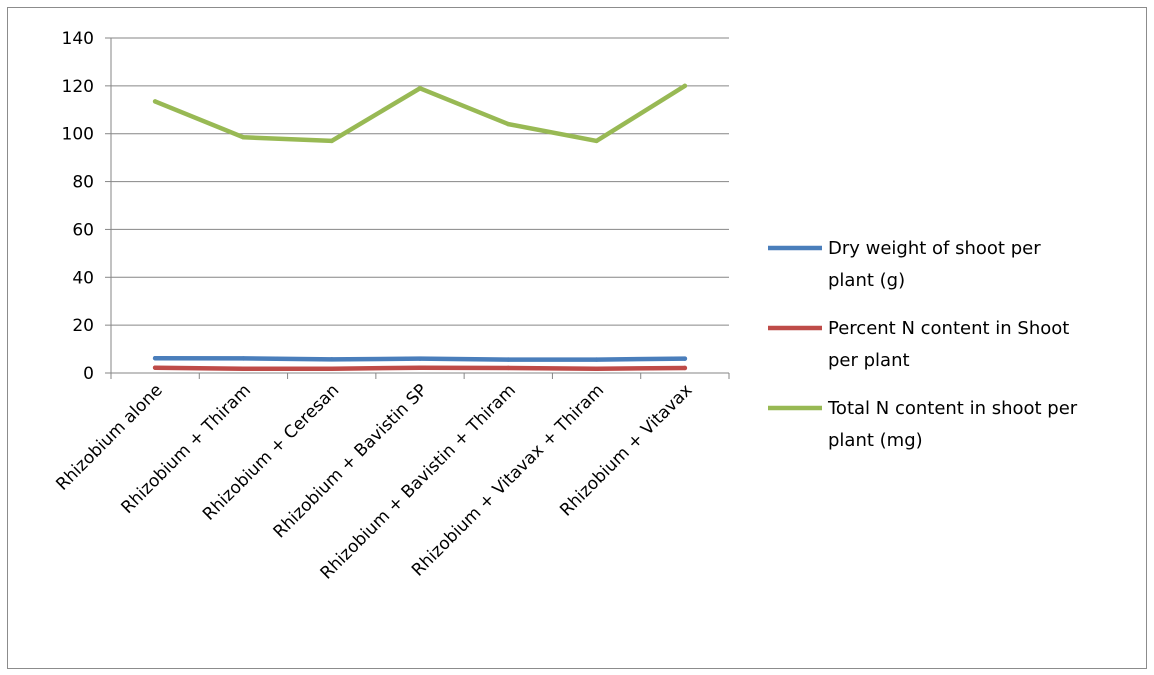 The image size is (1154, 675). What do you see at coordinates (83, 326) in the screenshot?
I see `y-tick-label: 20` at bounding box center [83, 326].